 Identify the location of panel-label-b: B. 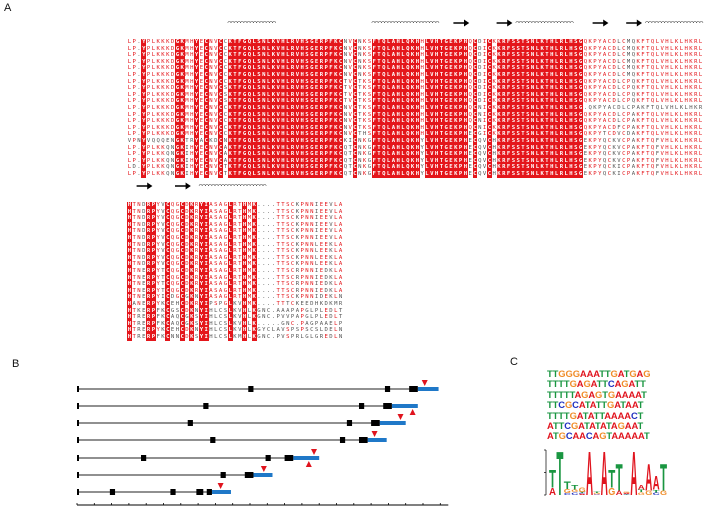
(16, 364).